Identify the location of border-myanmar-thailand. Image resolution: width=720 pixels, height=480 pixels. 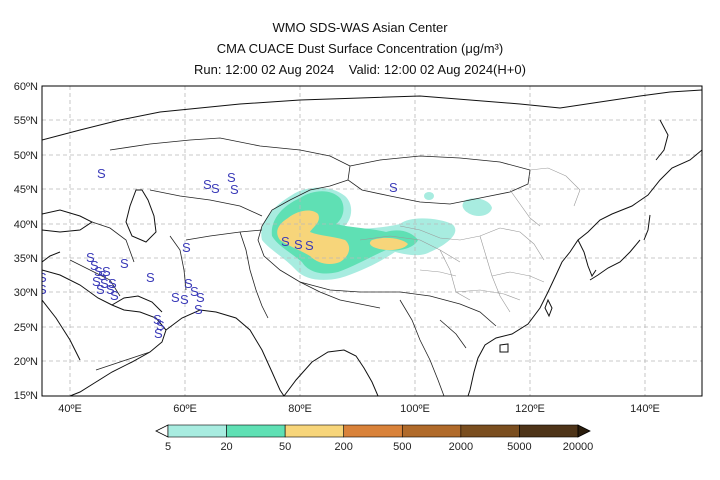
(422, 347).